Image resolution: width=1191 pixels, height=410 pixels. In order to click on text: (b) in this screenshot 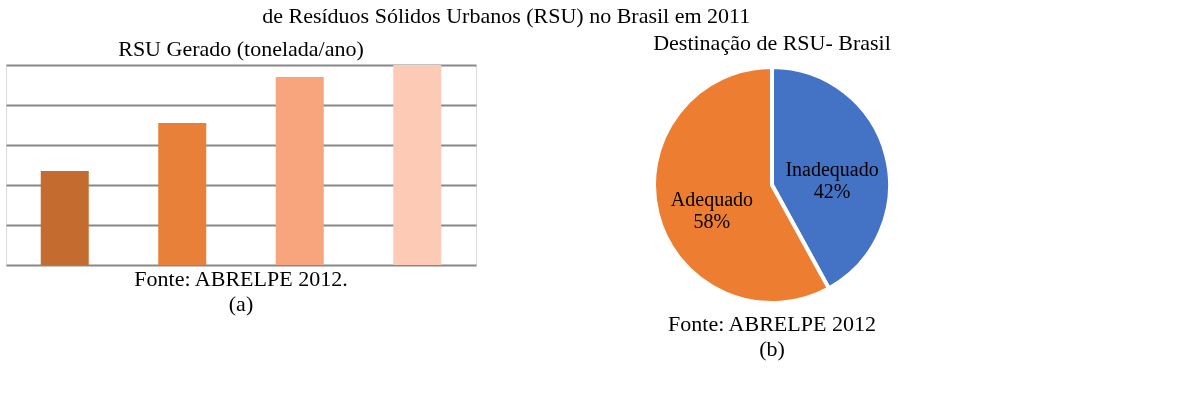, I will do `click(772, 348)`.